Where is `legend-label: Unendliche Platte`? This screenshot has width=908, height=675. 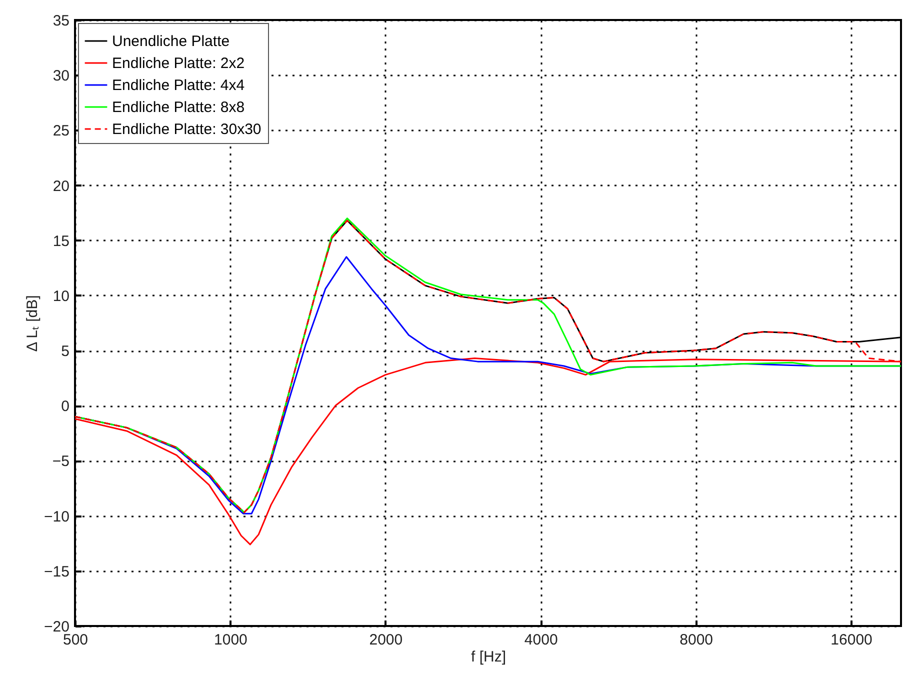 legend-label: Unendliche Platte is located at coordinates (171, 41).